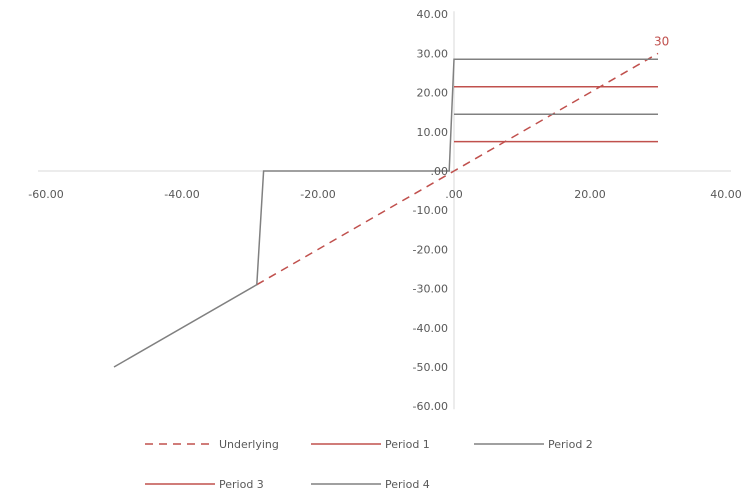  Describe the element at coordinates (570, 444) in the screenshot. I see `legend-label: Period 2` at that location.